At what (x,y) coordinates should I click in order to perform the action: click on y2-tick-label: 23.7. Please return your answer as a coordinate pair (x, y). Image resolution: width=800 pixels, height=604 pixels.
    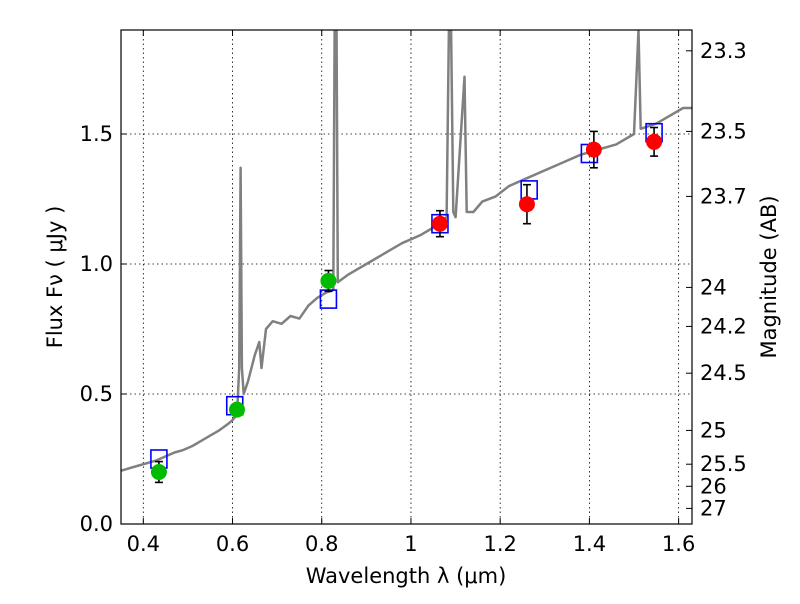
    Looking at the image, I should click on (723, 196).